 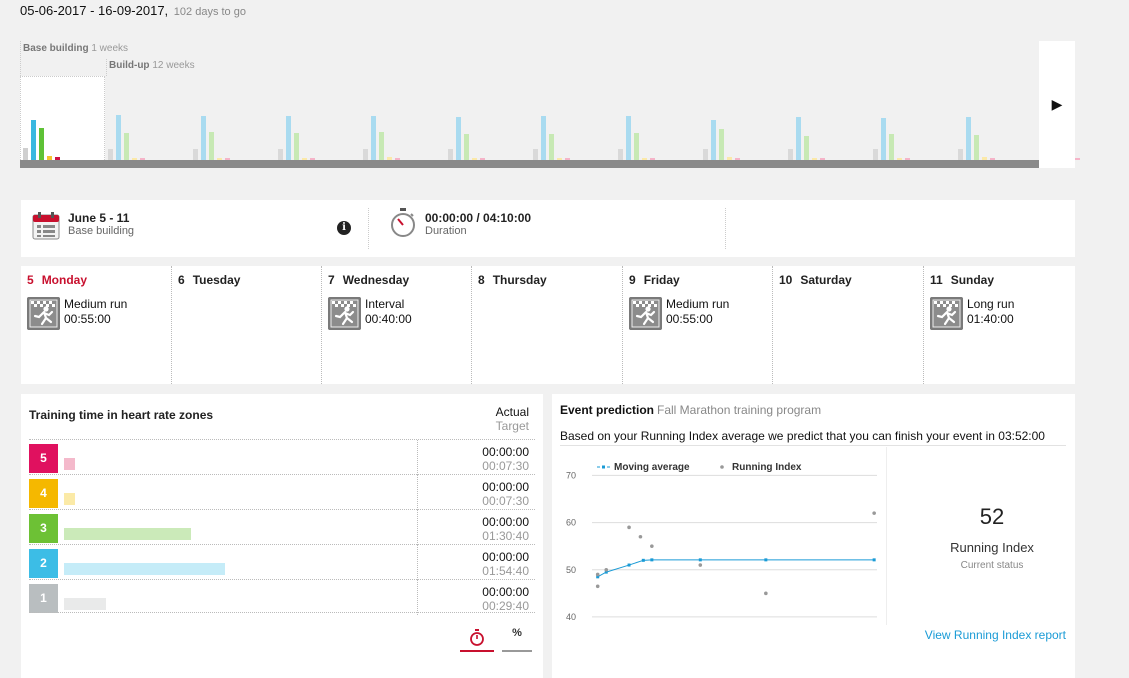 I want to click on duration-label: Duration, so click(x=446, y=231).